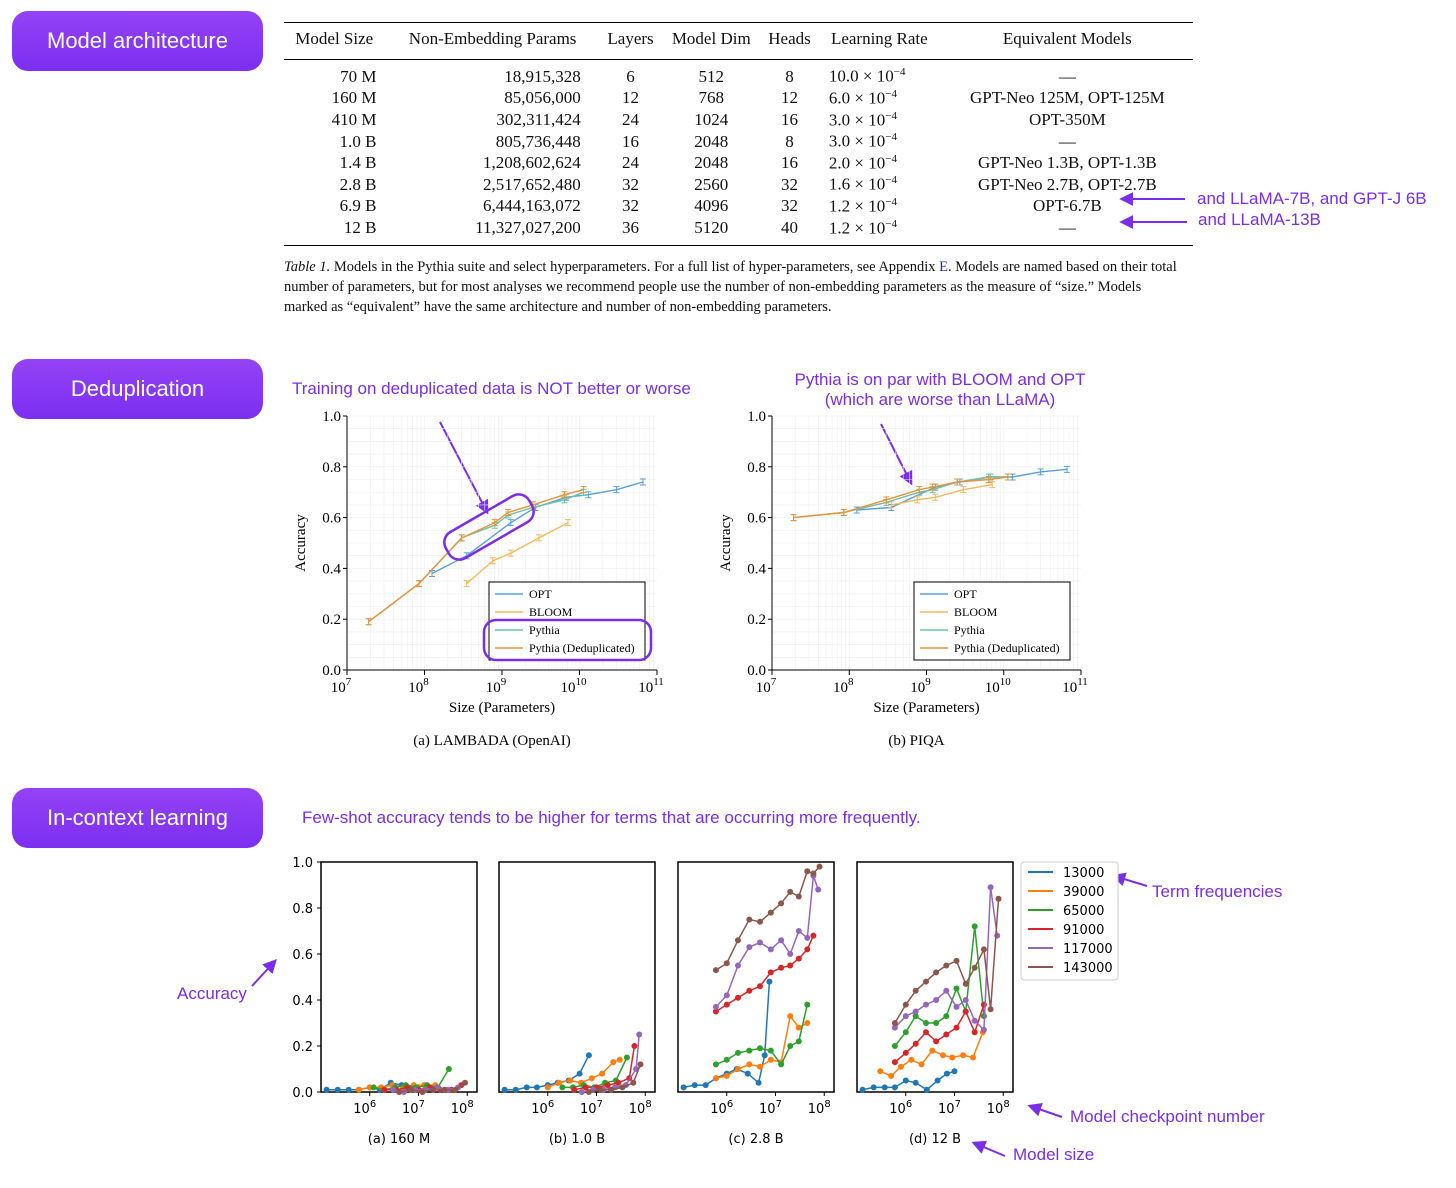  Describe the element at coordinates (879, 41) in the screenshot. I see `col-header: Learning Rate` at that location.